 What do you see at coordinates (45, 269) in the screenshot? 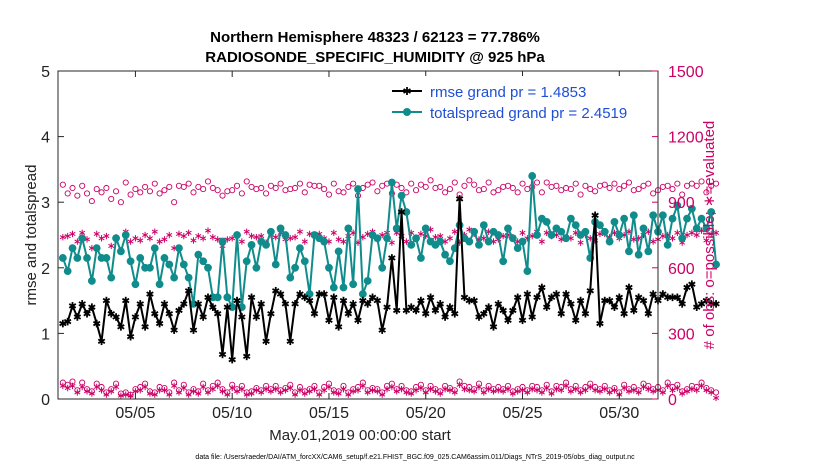
I see `y-tick-label: 2` at bounding box center [45, 269].